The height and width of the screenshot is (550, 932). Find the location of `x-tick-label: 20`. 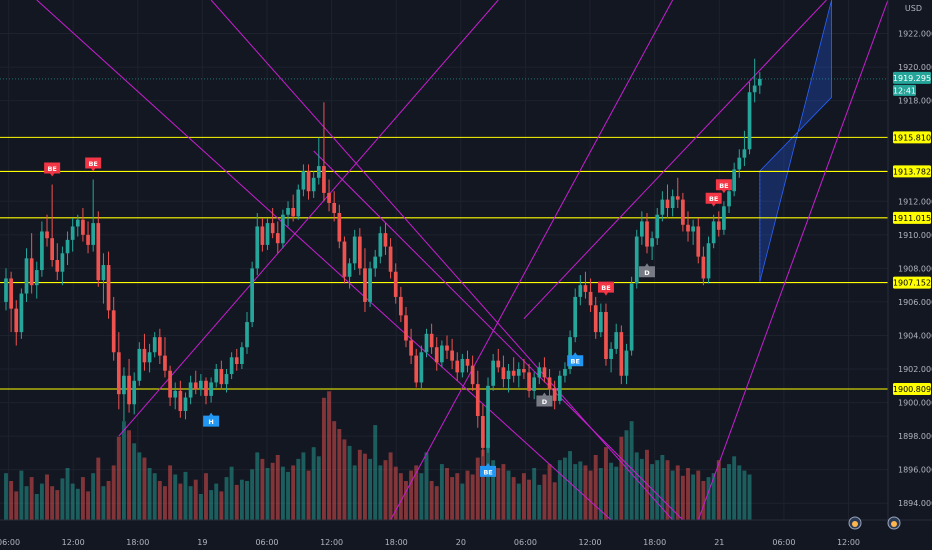

x-tick-label: 20 is located at coordinates (461, 542).